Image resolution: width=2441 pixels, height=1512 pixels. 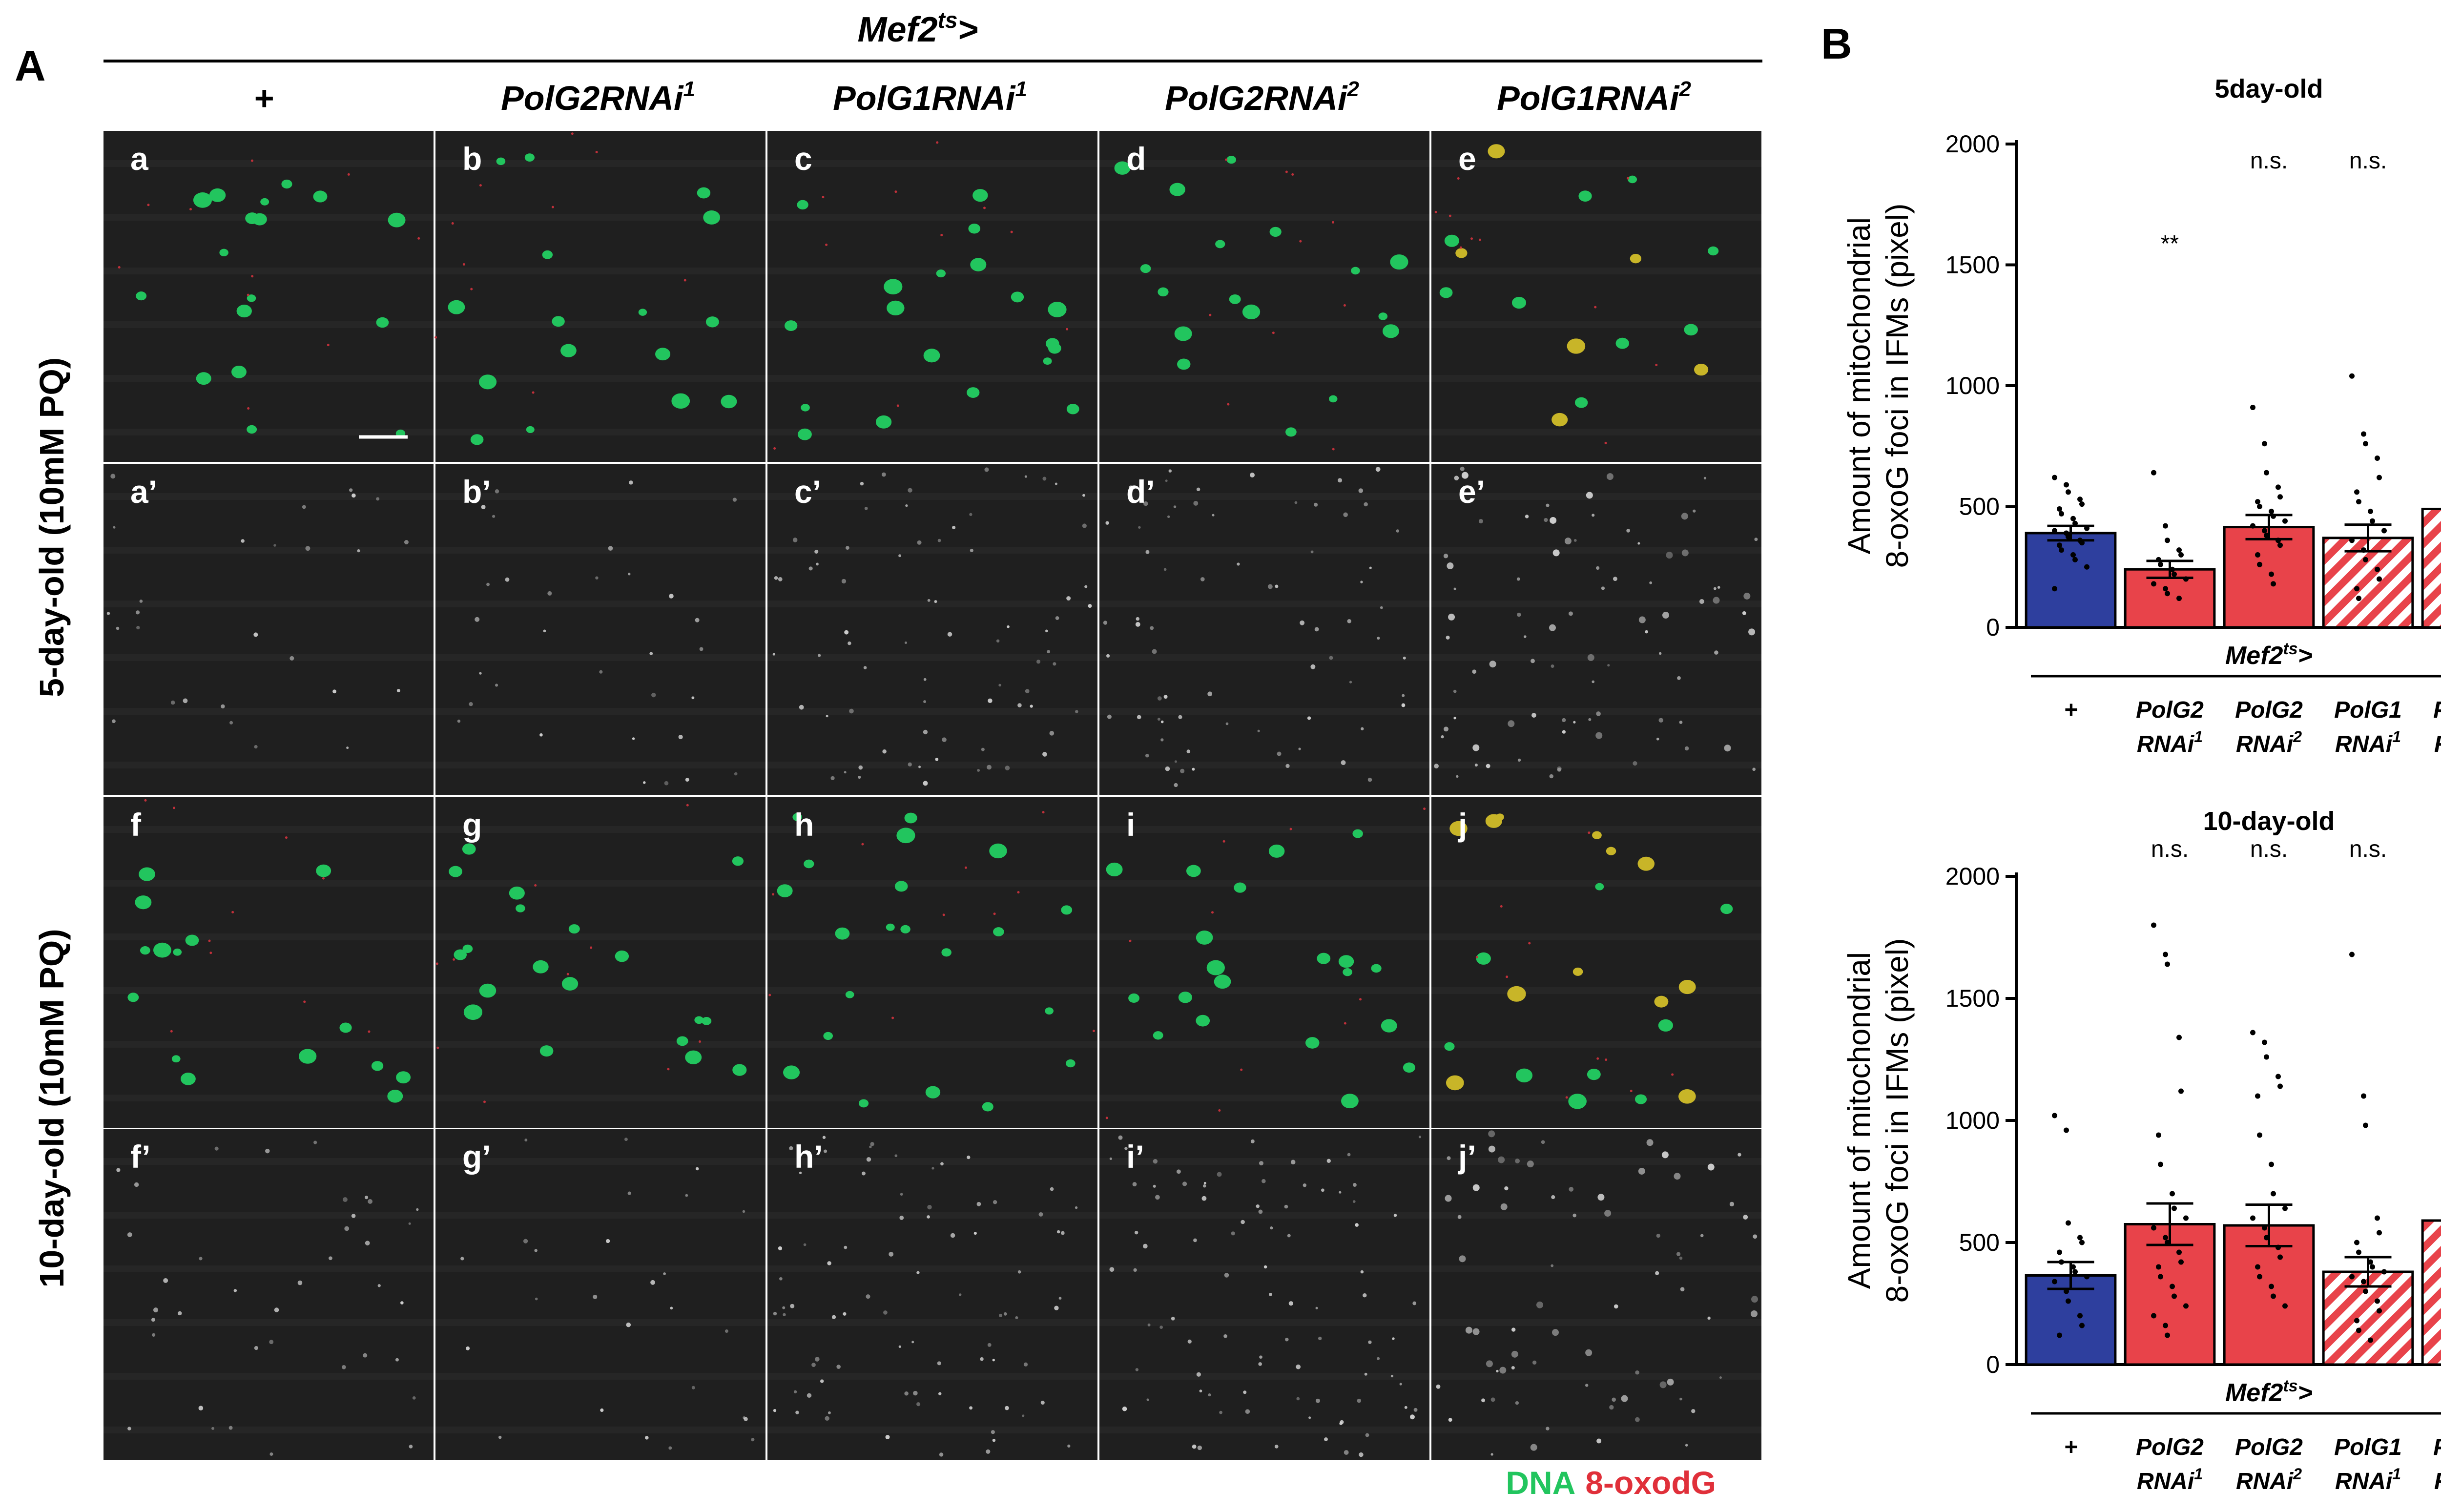 What do you see at coordinates (136, 825) in the screenshot?
I see `panel-letter: f` at bounding box center [136, 825].